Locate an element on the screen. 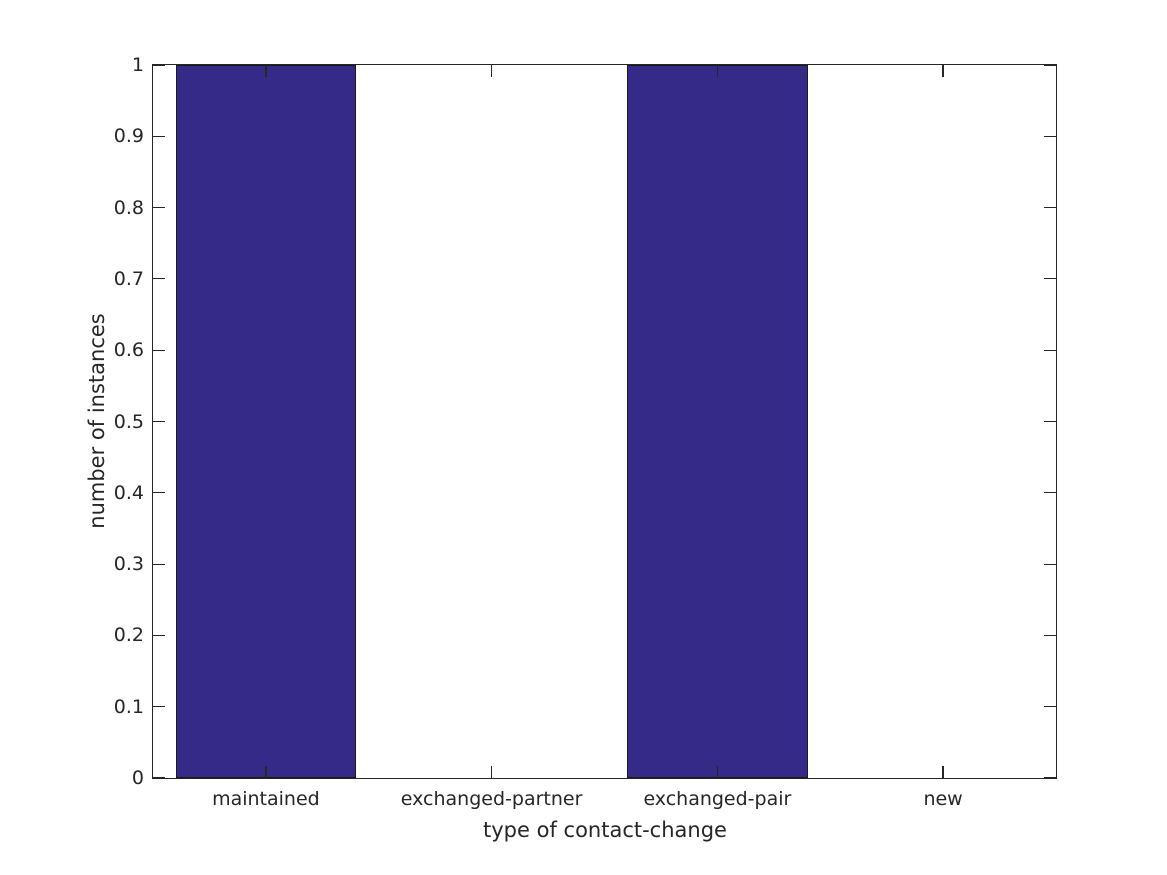 The image size is (1167, 875). y-tick-label: 0.5 is located at coordinates (128, 421).